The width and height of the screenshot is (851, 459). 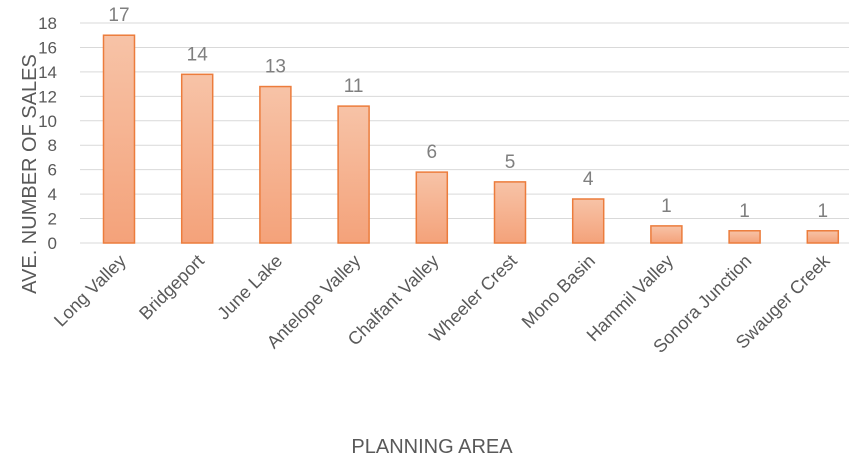 What do you see at coordinates (52, 170) in the screenshot?
I see `y-tick-label: 6` at bounding box center [52, 170].